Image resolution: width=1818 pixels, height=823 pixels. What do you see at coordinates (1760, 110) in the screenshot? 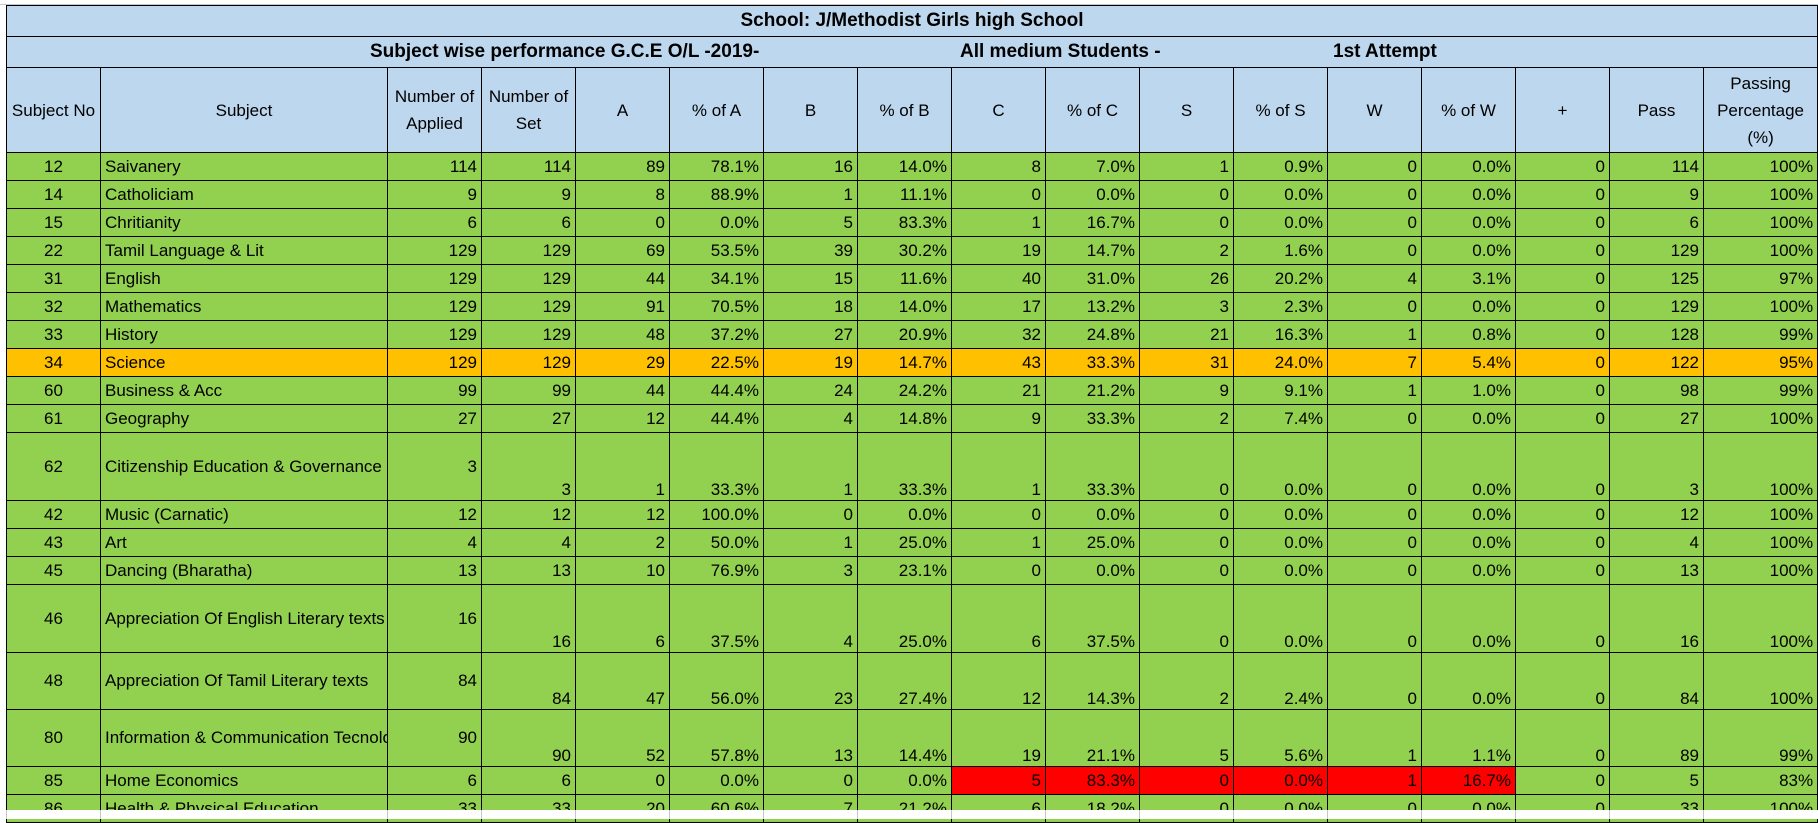
I see `header-passing-percentage: Passing Percentage (%)` at bounding box center [1760, 110].